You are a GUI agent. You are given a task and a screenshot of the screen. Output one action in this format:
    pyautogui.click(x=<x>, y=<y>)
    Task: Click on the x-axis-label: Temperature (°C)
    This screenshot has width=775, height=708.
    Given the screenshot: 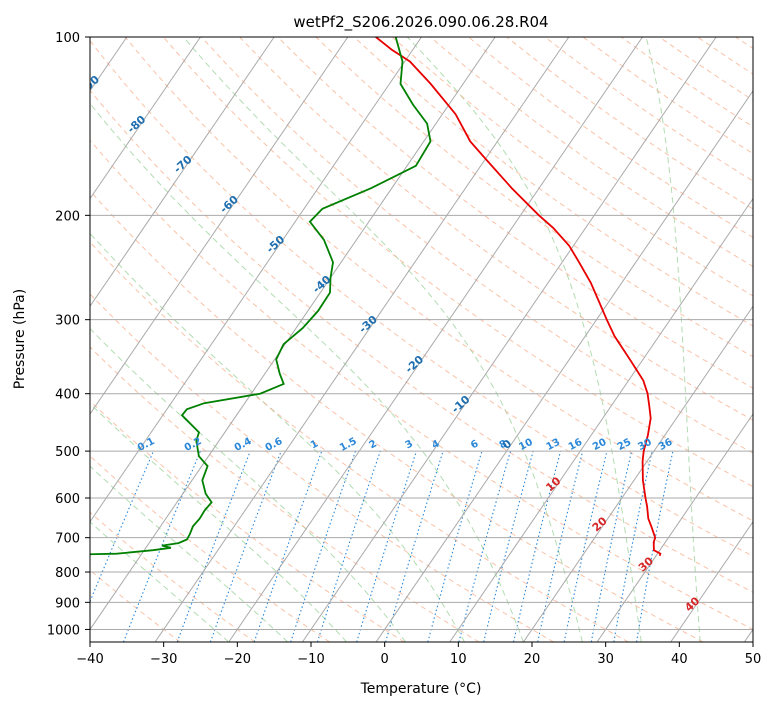 What is the action you would take?
    pyautogui.click(x=421, y=689)
    